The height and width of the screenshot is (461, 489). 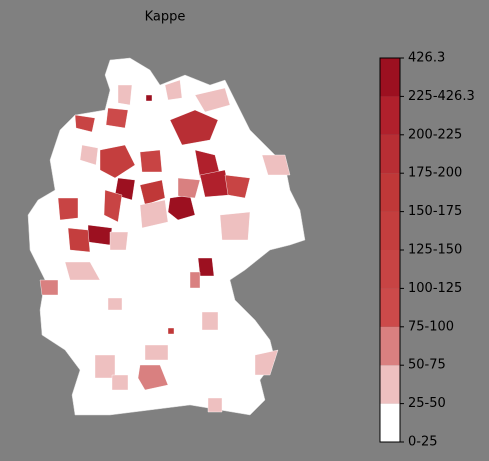 What do you see at coordinates (165, 17) in the screenshot?
I see `map-title: Kappe` at bounding box center [165, 17].